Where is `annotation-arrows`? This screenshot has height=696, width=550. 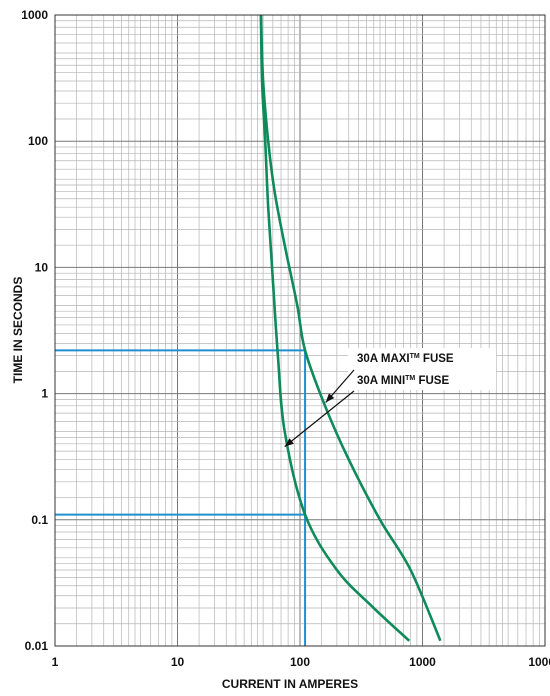 annotation-arrows is located at coordinates (319, 408).